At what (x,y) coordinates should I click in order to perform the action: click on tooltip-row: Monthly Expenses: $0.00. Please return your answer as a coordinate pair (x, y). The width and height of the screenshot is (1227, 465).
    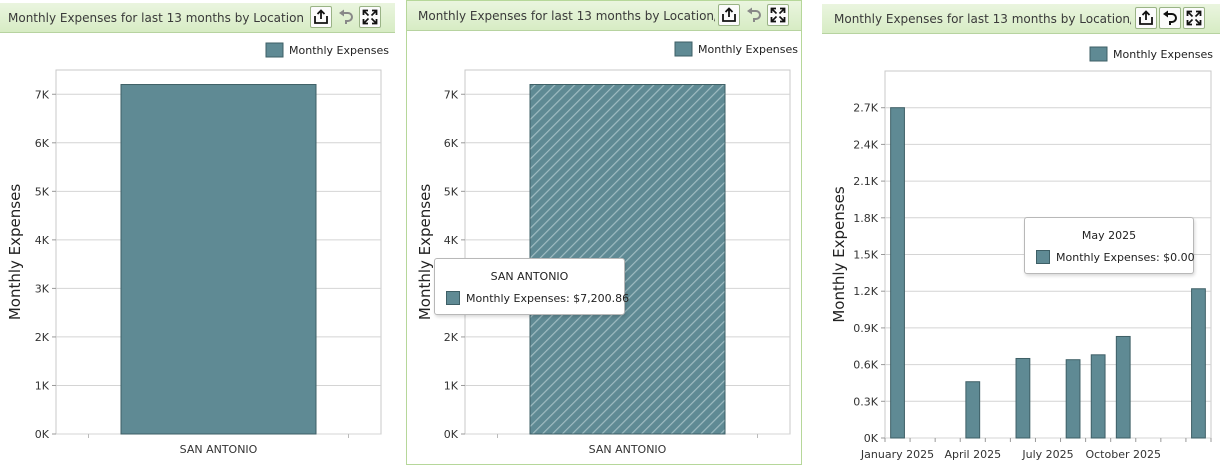
    Looking at the image, I should click on (1115, 257).